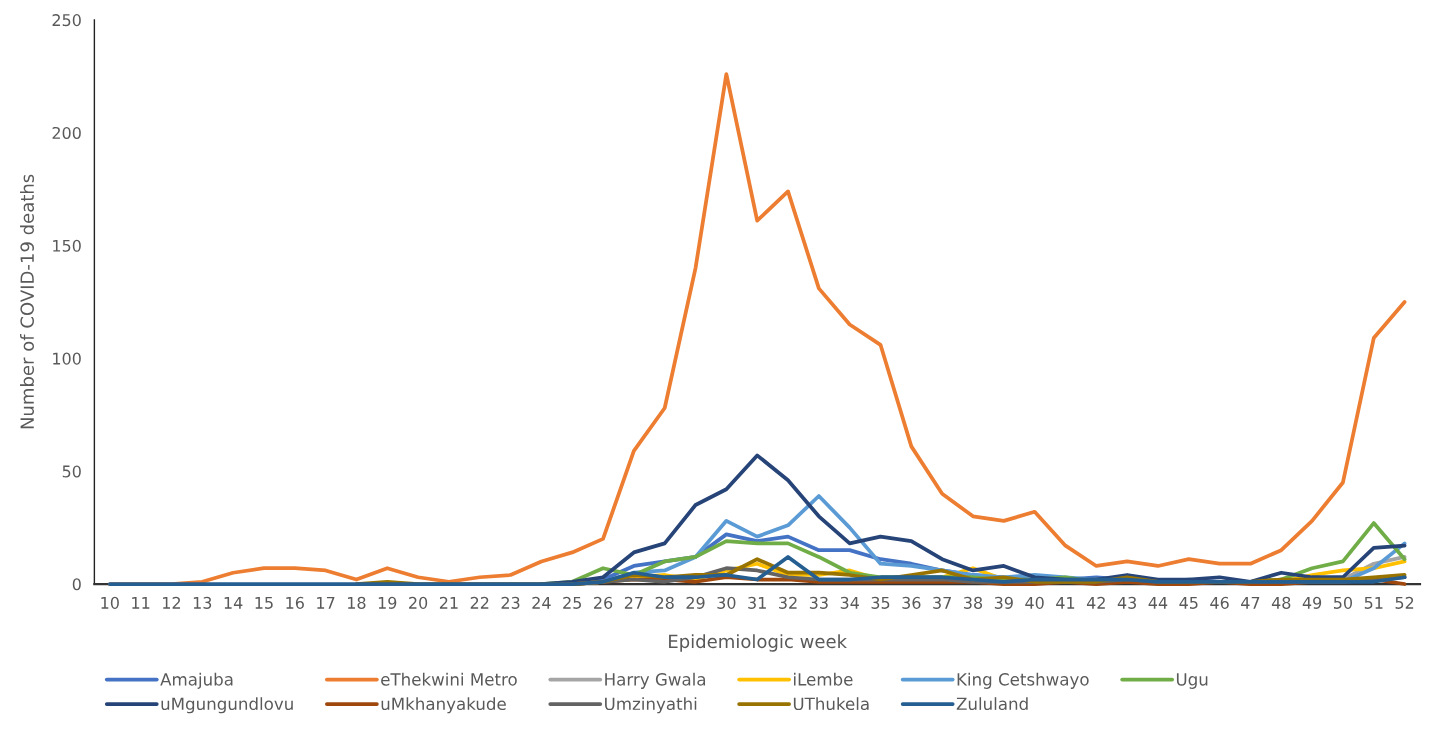 The height and width of the screenshot is (736, 1430). Describe the element at coordinates (196, 680) in the screenshot. I see `legend-label: Amajuba` at that location.